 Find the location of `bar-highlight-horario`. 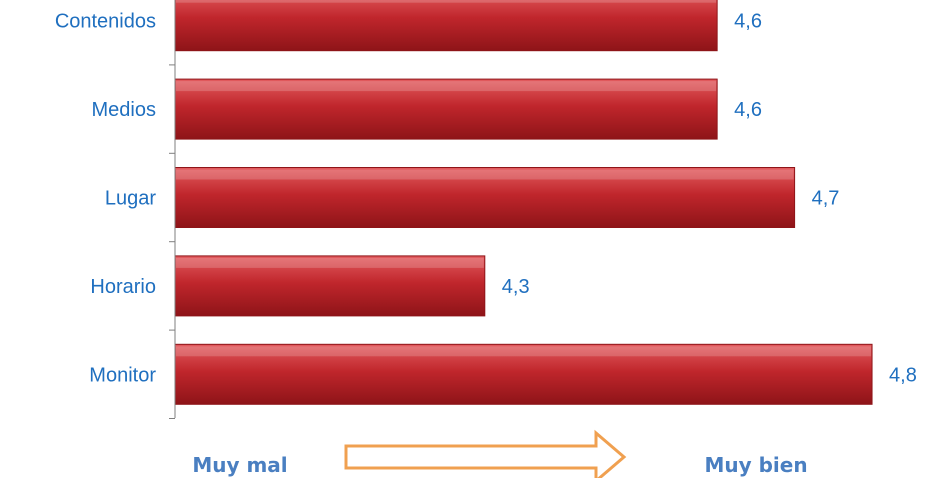

bar-highlight-horario is located at coordinates (330, 262).